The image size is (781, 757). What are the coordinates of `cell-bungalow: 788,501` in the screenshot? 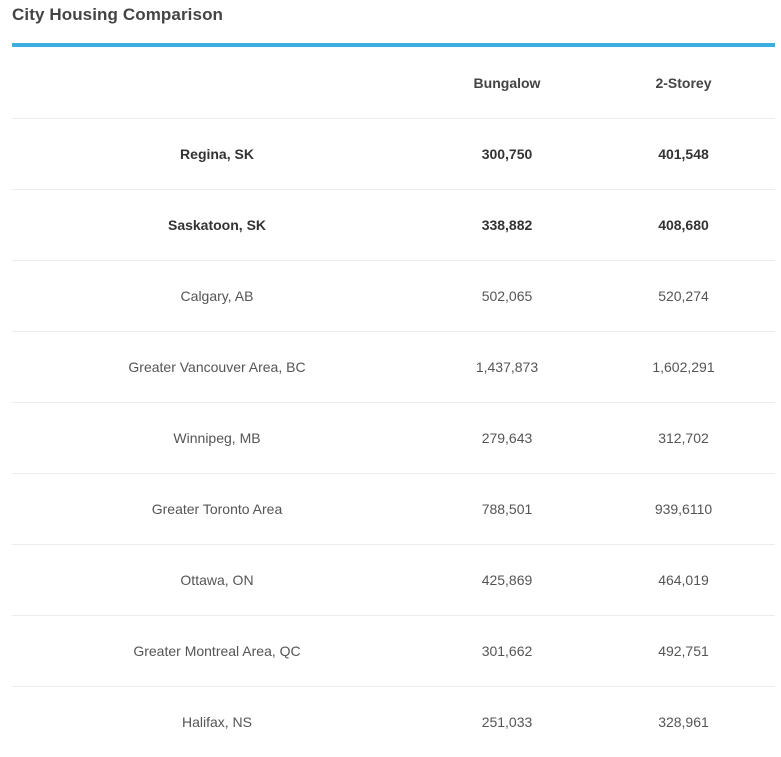 It's located at (507, 509).